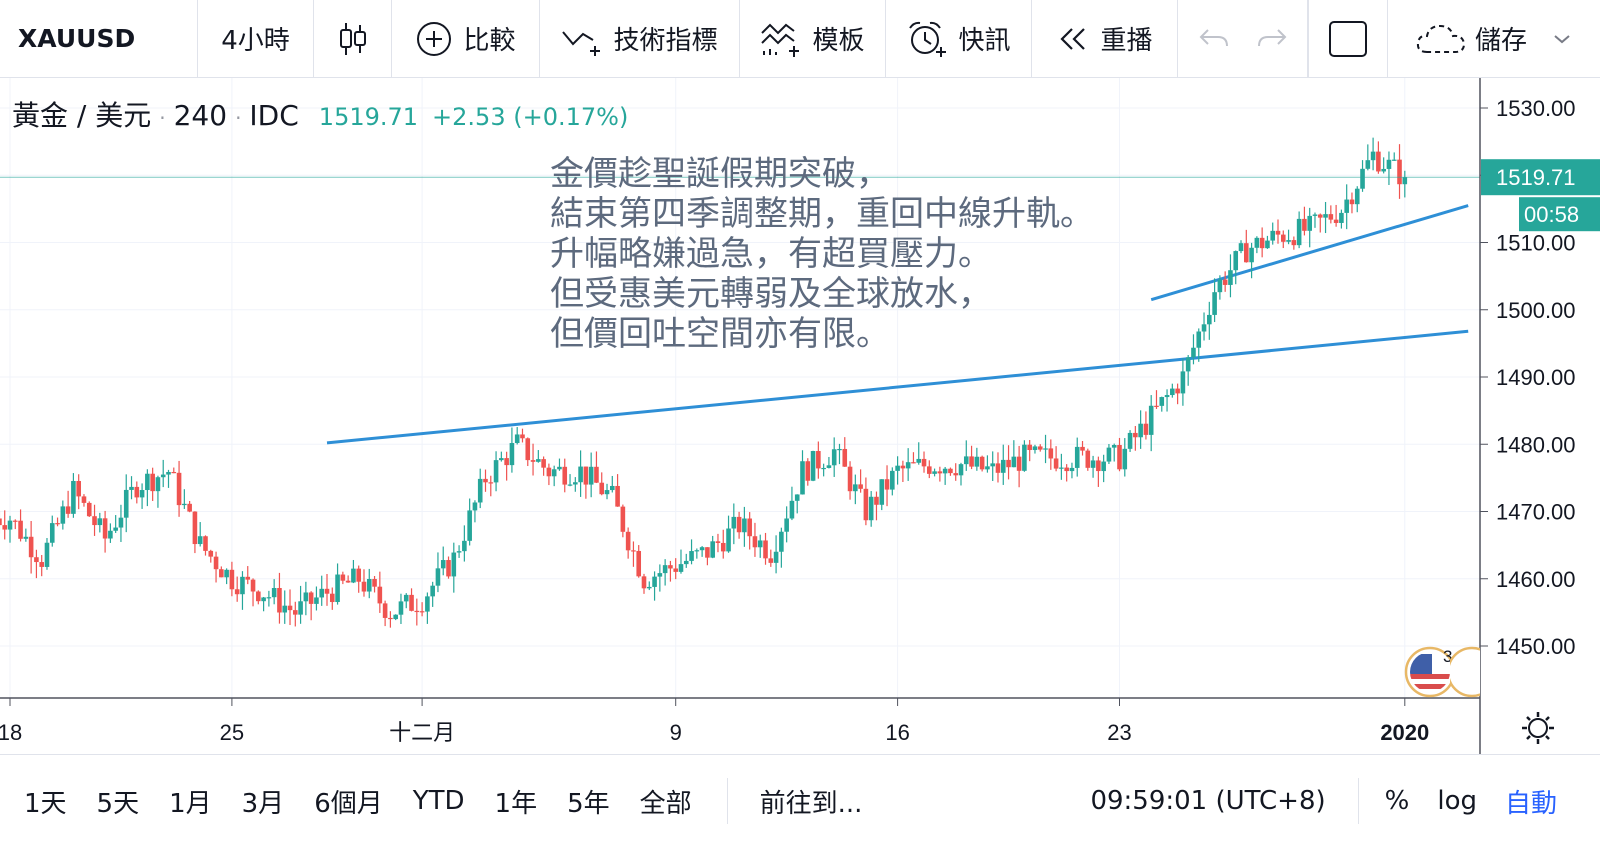 The height and width of the screenshot is (847, 1600). What do you see at coordinates (984, 41) in the screenshot?
I see `alerts-label: 快訊` at bounding box center [984, 41].